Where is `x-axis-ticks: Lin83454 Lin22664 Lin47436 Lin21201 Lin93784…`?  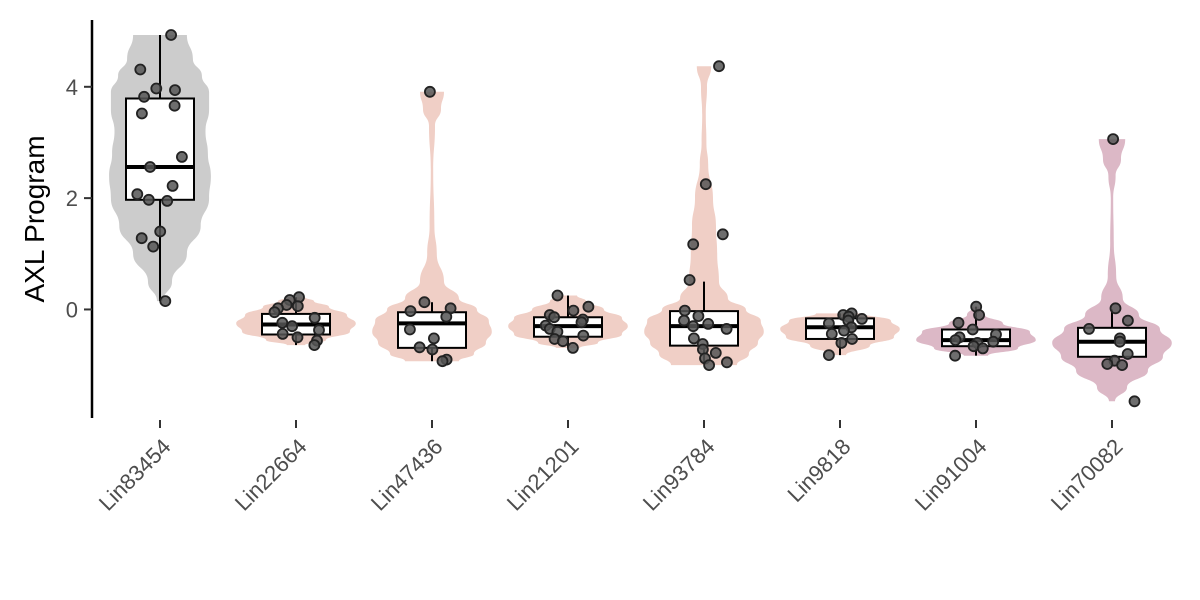
x-axis-ticks: Lin83454 Lin22664 Lin47436 Lin21201 Lin93784… is located at coordinates (611, 468).